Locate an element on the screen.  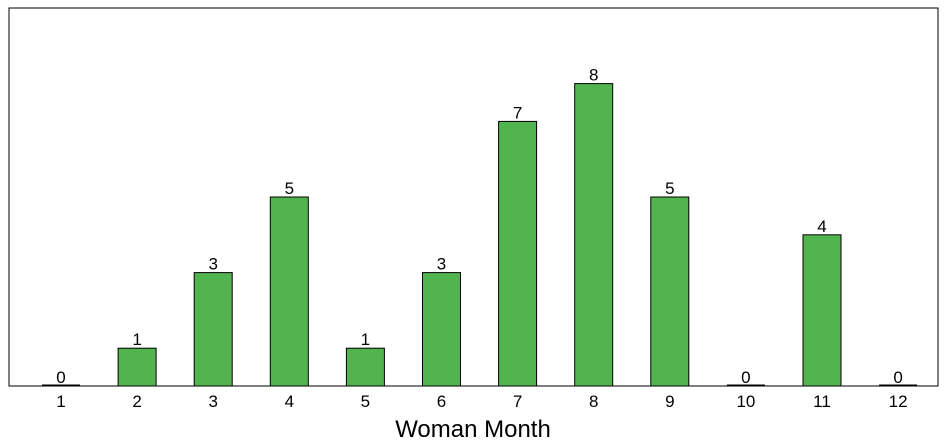
data-label-12: 0 is located at coordinates (897, 377).